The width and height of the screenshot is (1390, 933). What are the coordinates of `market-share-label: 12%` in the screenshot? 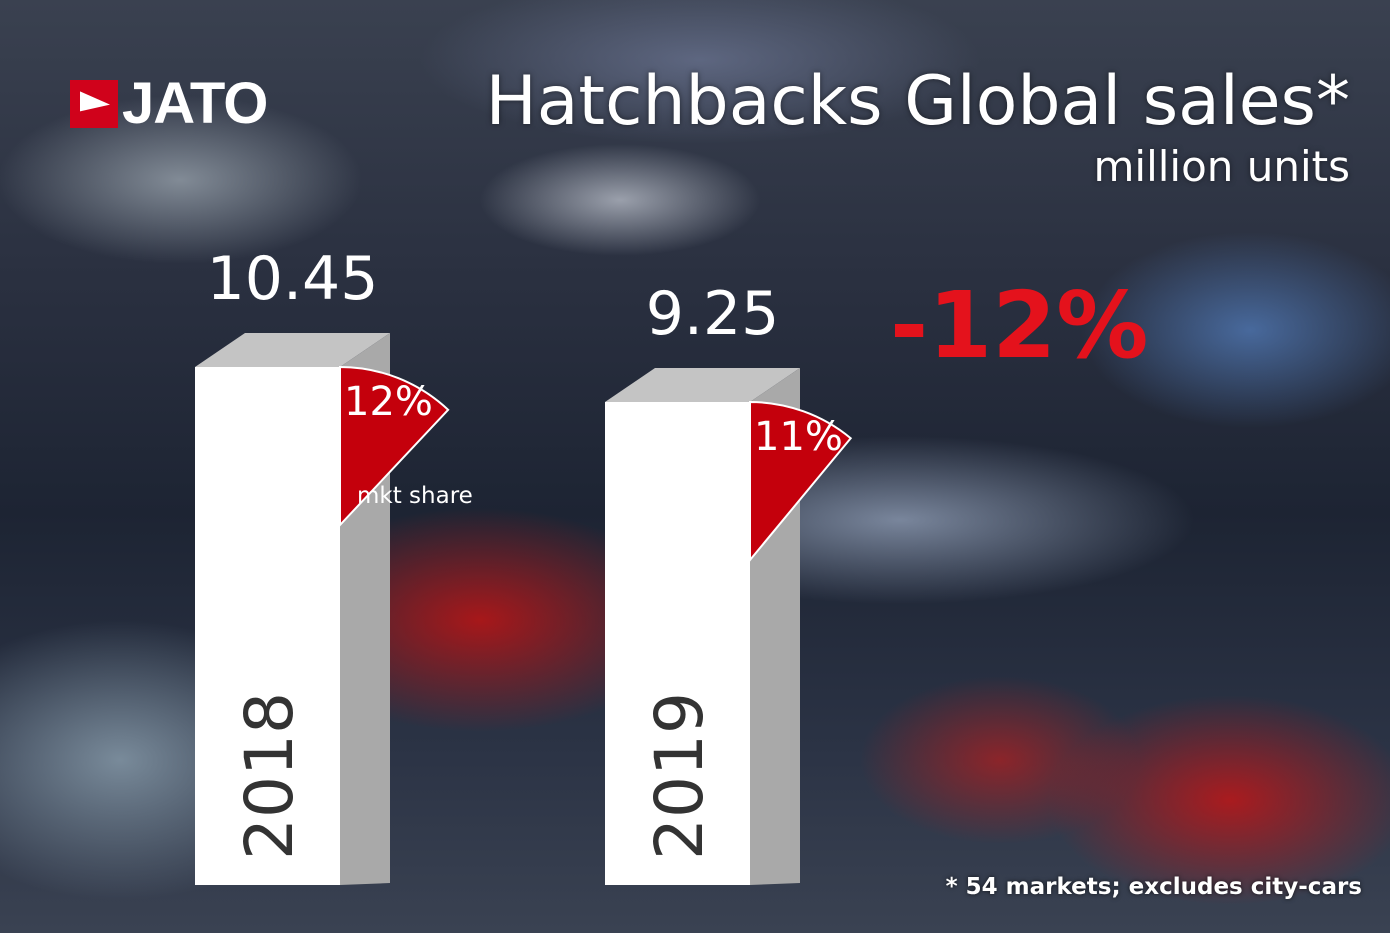 It's located at (388, 402).